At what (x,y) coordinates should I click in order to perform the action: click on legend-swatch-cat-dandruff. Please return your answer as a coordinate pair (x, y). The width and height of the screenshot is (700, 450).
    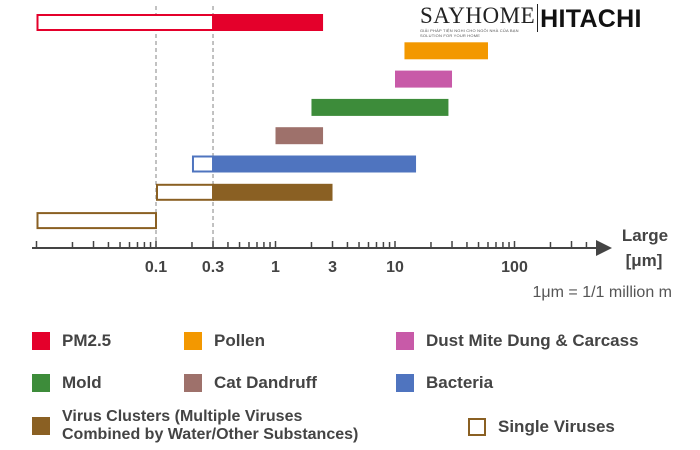
    Looking at the image, I should click on (193, 383).